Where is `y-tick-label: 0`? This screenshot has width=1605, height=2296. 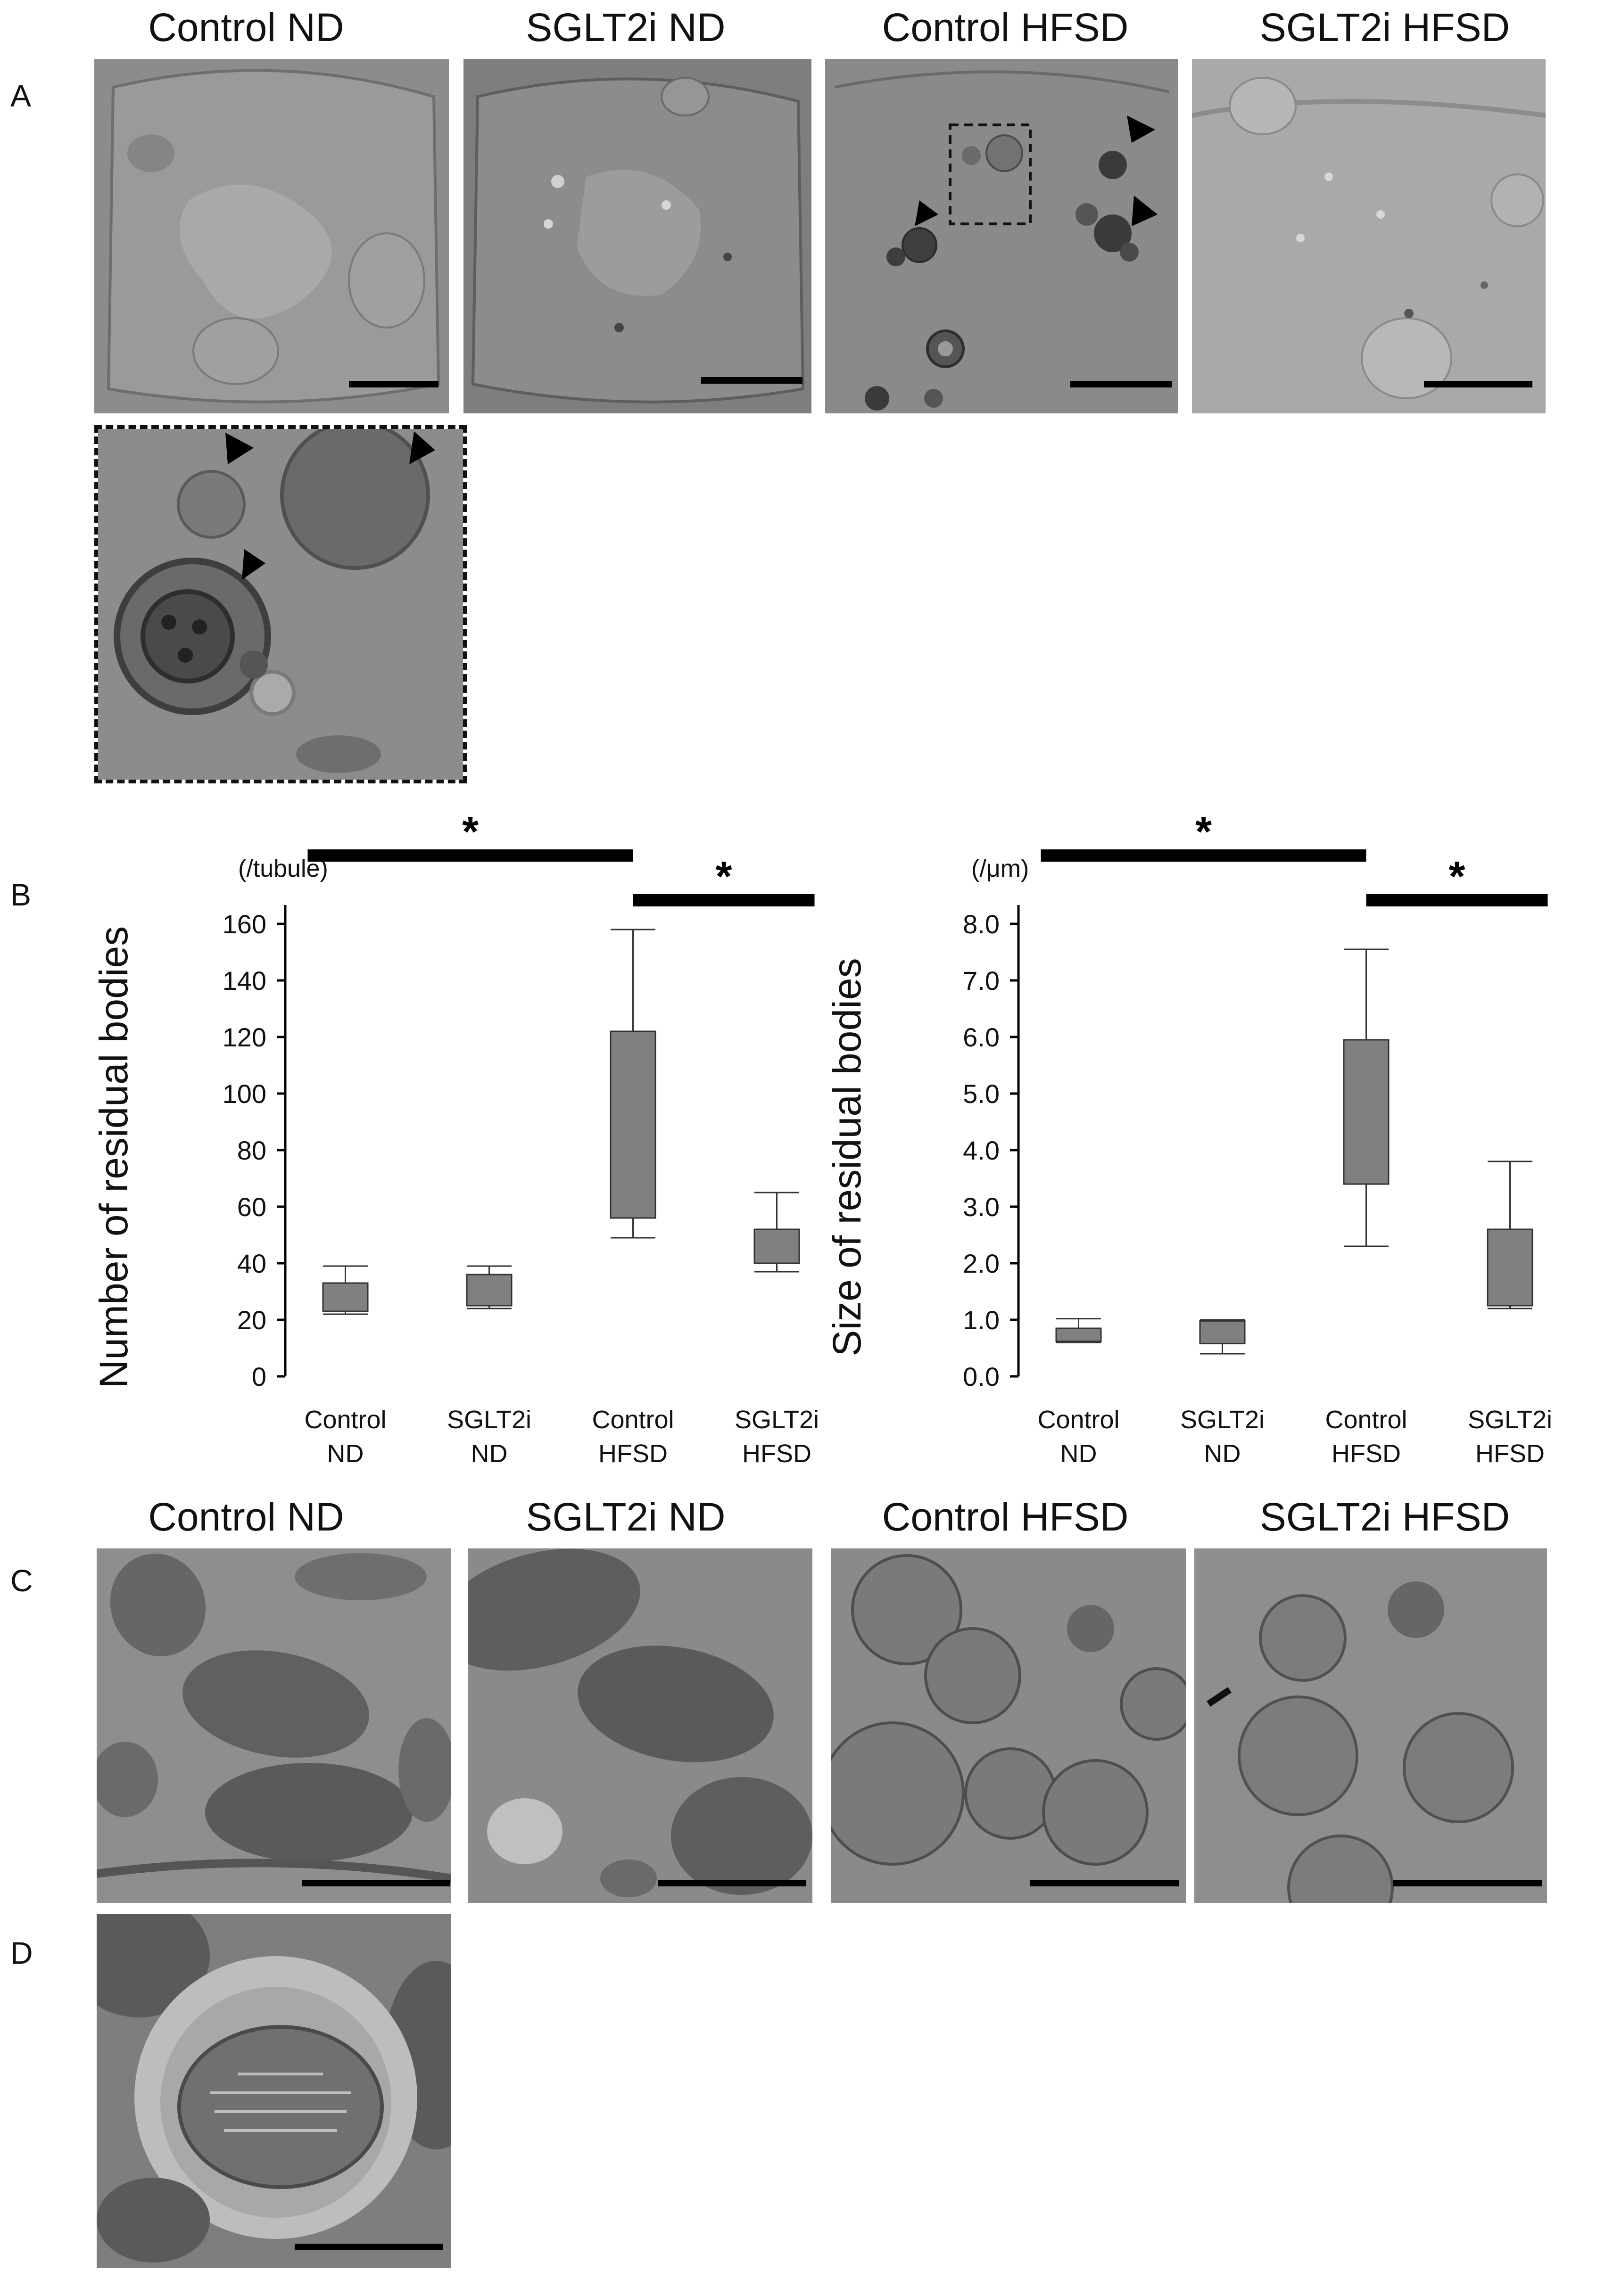 y-tick-label: 0 is located at coordinates (259, 1376).